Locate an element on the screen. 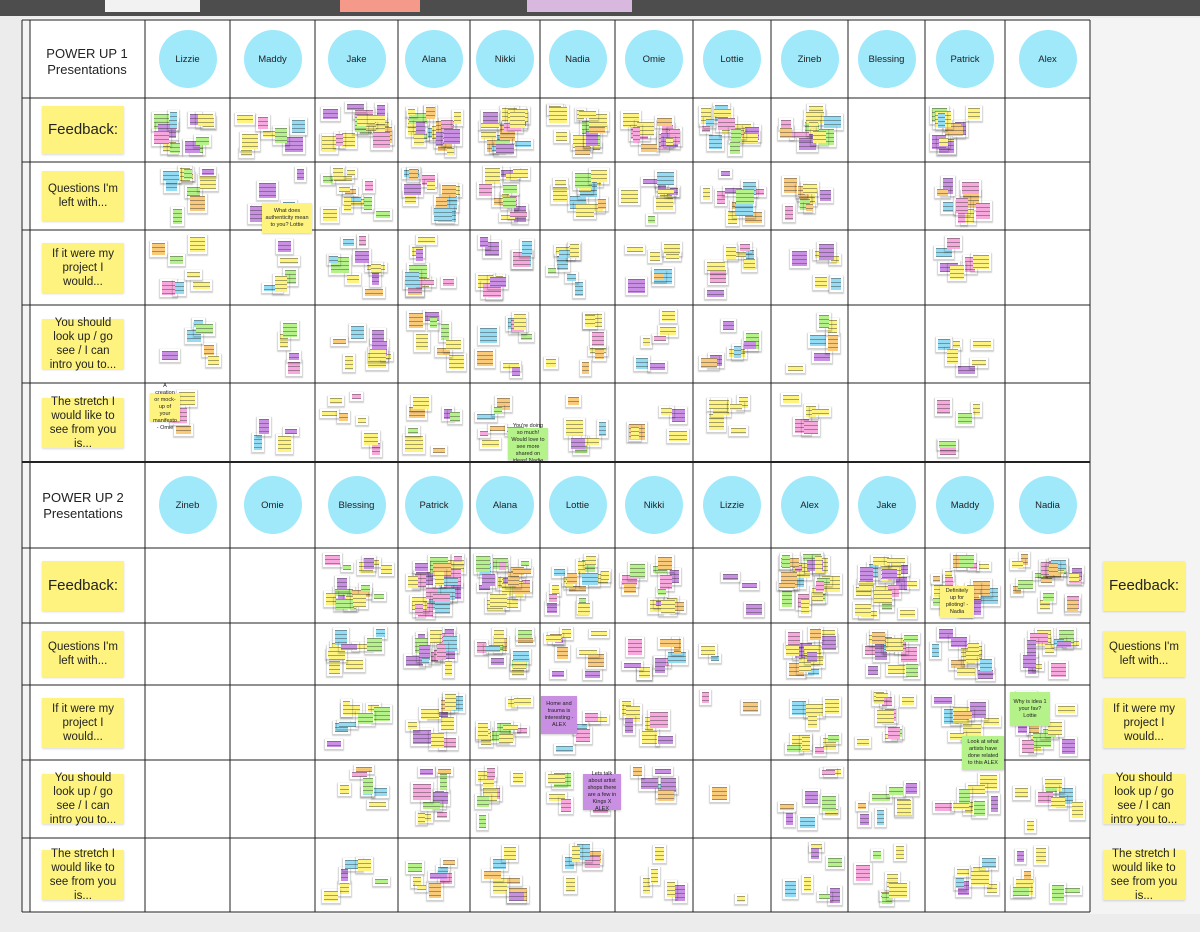  presenter-circle: Jake is located at coordinates (356, 59).